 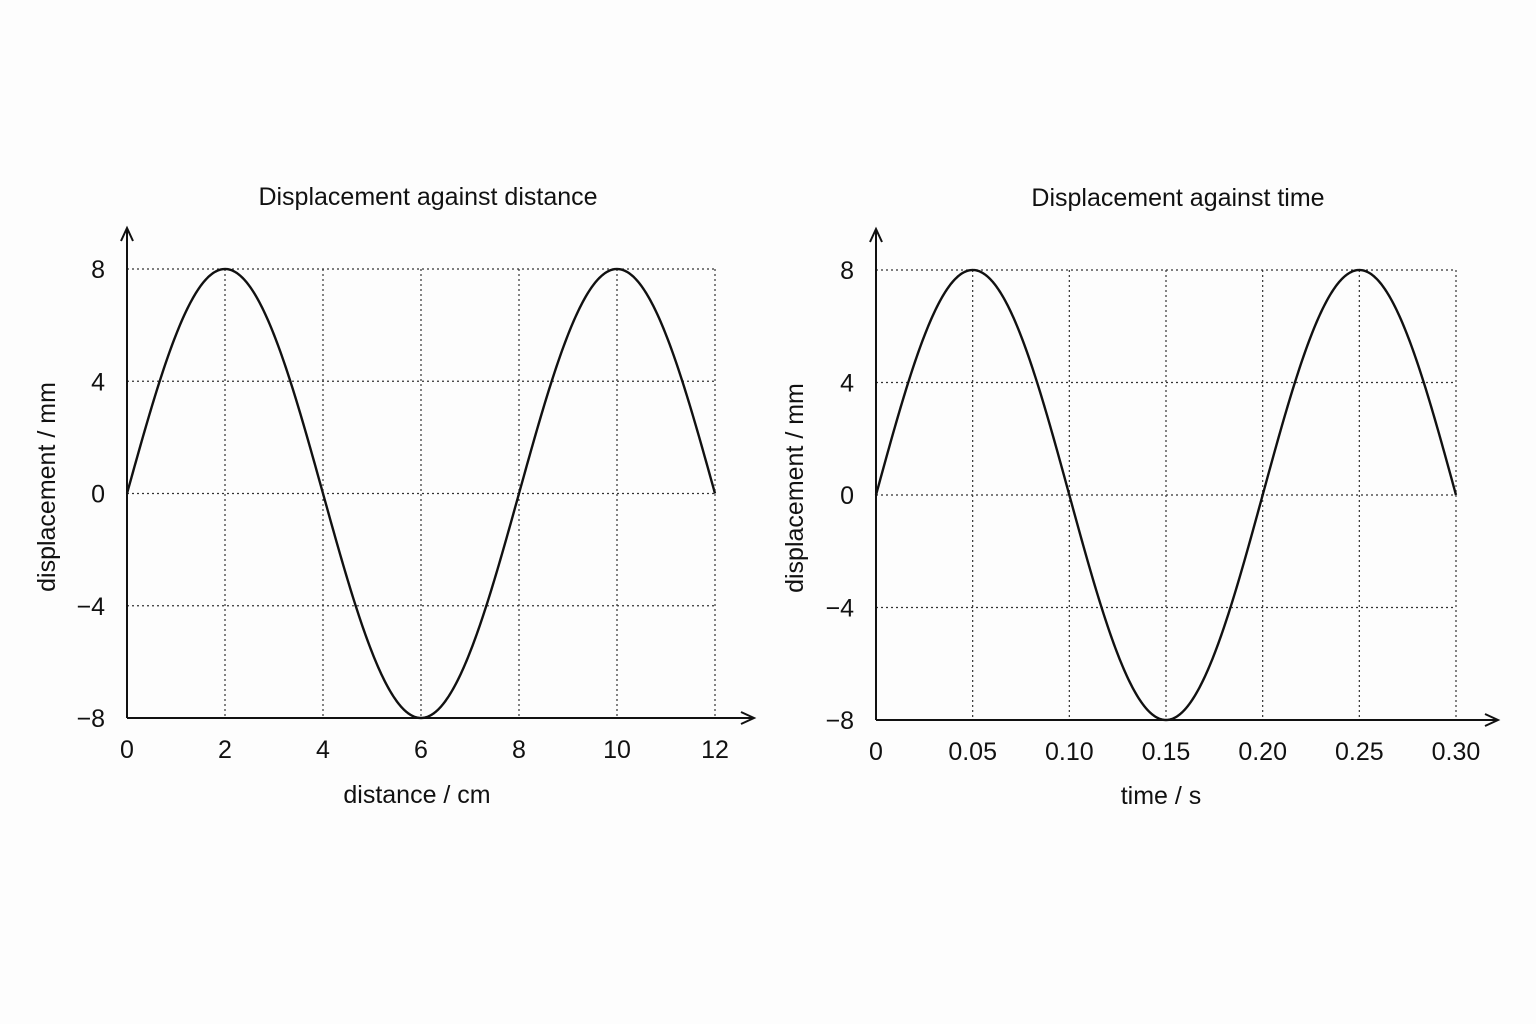 What do you see at coordinates (876, 752) in the screenshot?
I see `time-x-tick-label: 0` at bounding box center [876, 752].